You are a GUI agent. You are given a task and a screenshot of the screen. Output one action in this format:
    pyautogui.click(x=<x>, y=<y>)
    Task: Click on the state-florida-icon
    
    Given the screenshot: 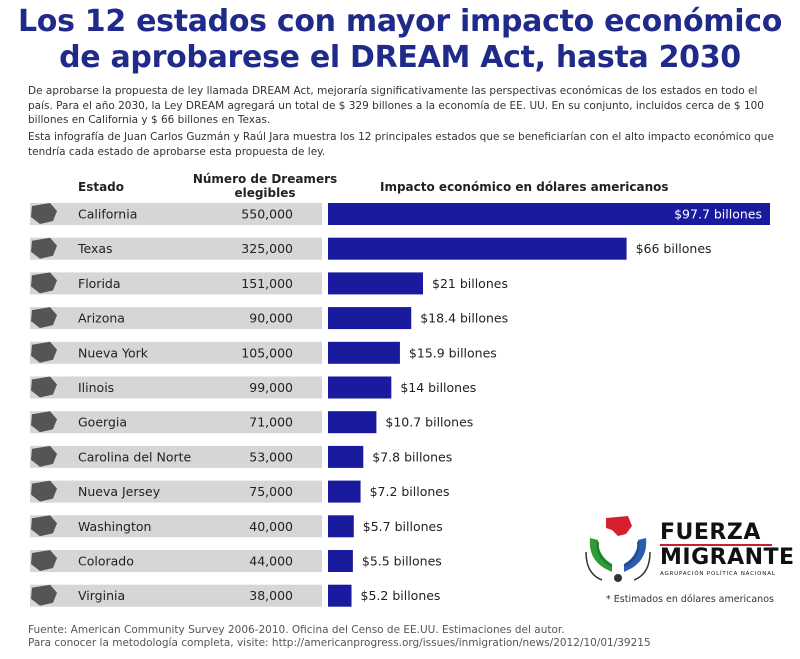 What is the action you would take?
    pyautogui.click(x=44, y=283)
    